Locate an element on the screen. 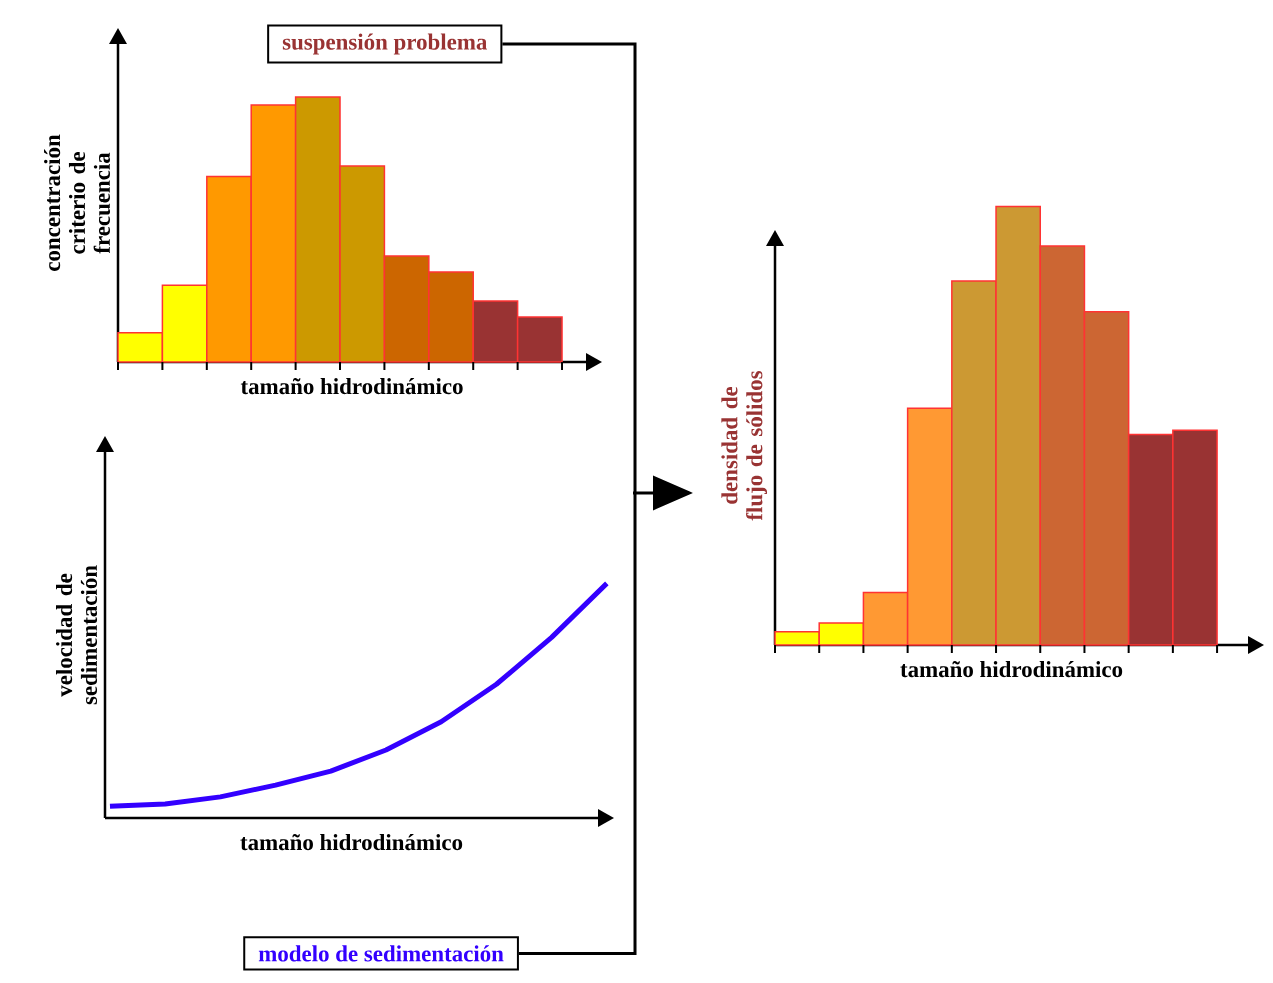 Image resolution: width=1273 pixels, height=983 pixels. text: suspensión problema is located at coordinates (385, 44).